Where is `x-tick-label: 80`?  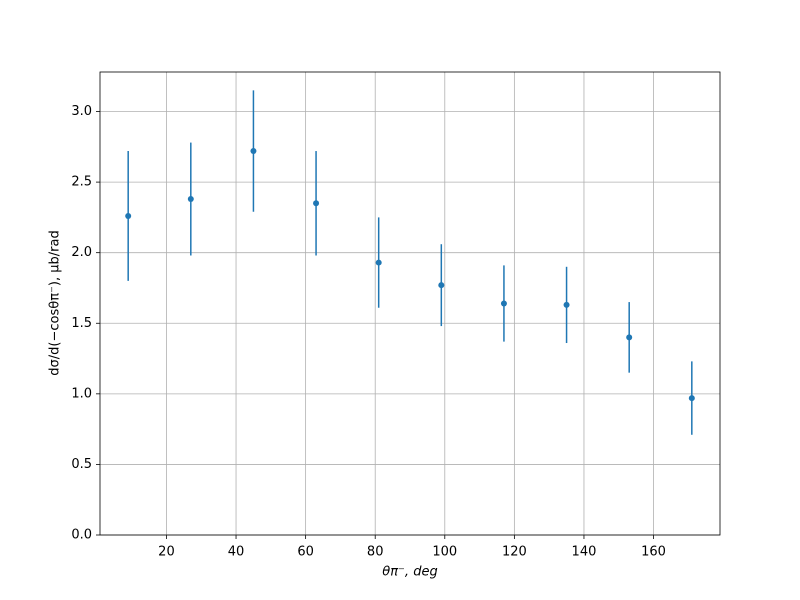
x-tick-label: 80 is located at coordinates (375, 552).